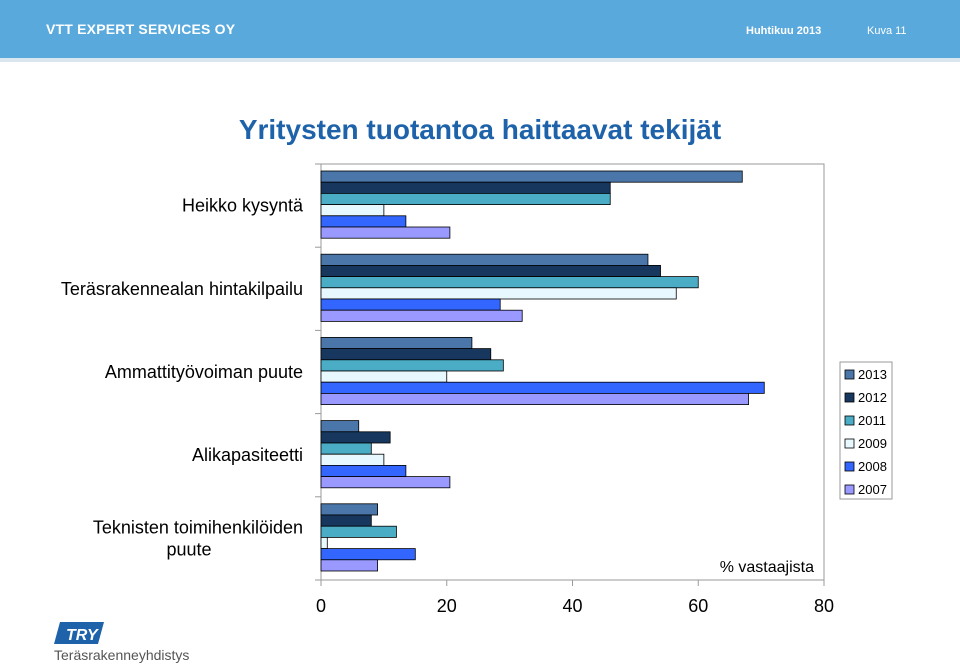 Image resolution: width=960 pixels, height=664 pixels. Describe the element at coordinates (182, 289) in the screenshot. I see `category-label: Teräsrakennealan hintakilpailu` at that location.